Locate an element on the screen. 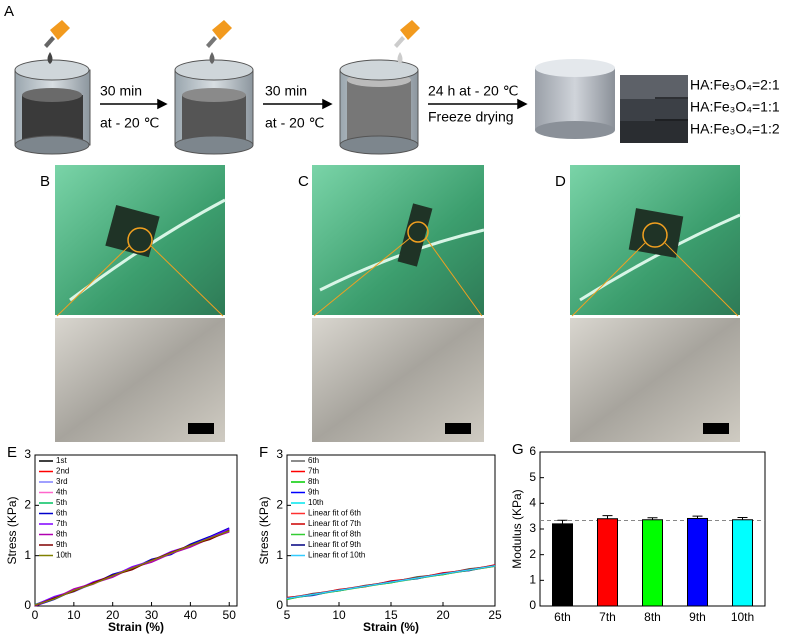 This screenshot has width=787, height=643. legend-label: Linear fit of 10th is located at coordinates (336, 555).